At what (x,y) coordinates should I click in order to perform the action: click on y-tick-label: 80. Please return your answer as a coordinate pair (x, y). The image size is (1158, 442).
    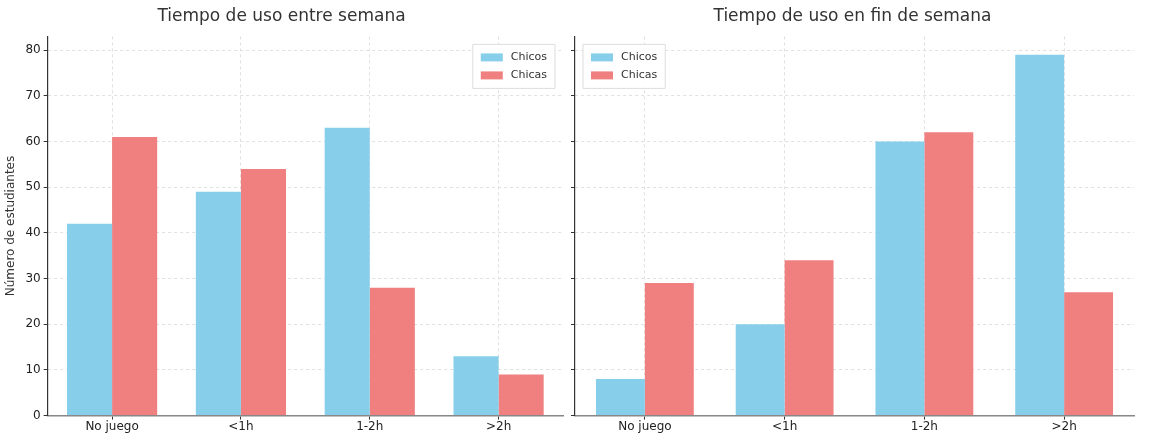
    Looking at the image, I should click on (33, 49).